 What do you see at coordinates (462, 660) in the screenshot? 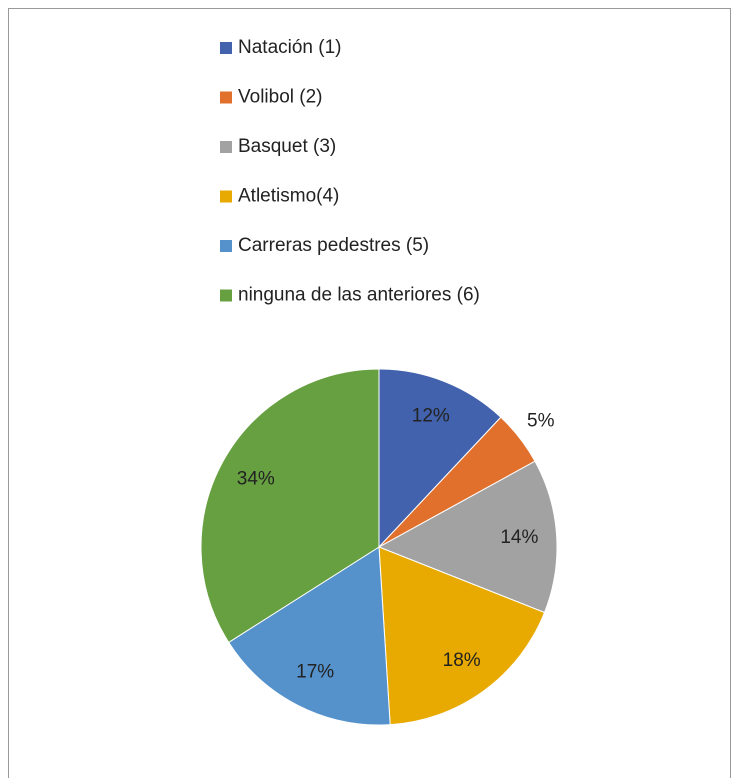
I see `data-label: 18%` at bounding box center [462, 660].